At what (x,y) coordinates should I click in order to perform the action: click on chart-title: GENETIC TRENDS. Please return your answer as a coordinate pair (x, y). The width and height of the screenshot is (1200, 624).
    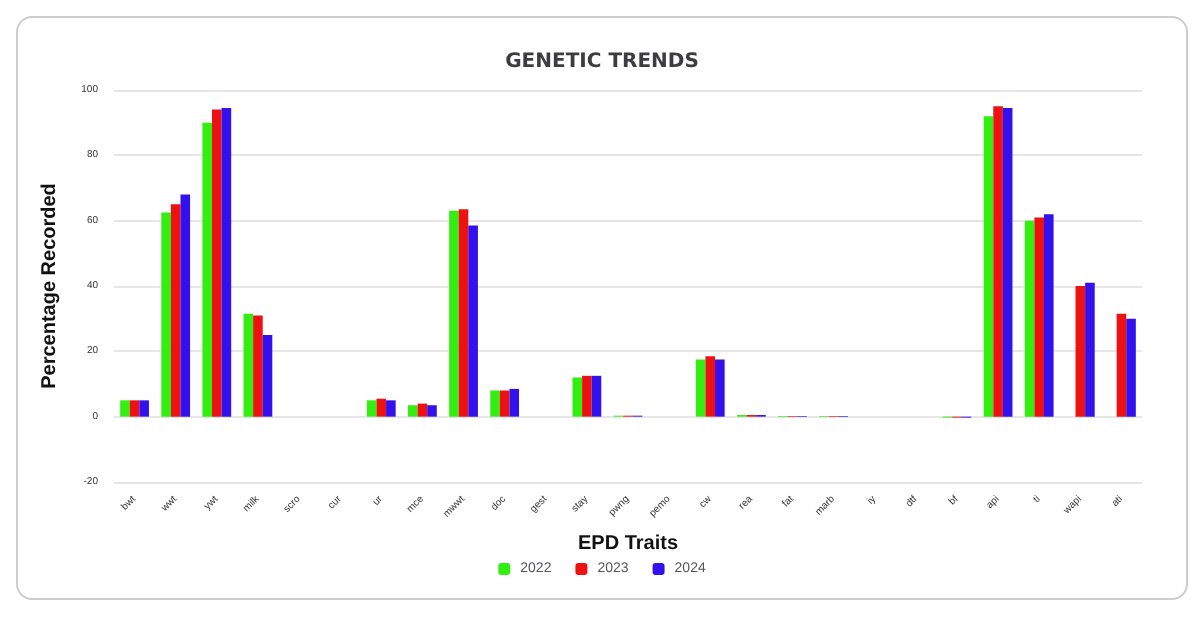
    Looking at the image, I should click on (602, 62).